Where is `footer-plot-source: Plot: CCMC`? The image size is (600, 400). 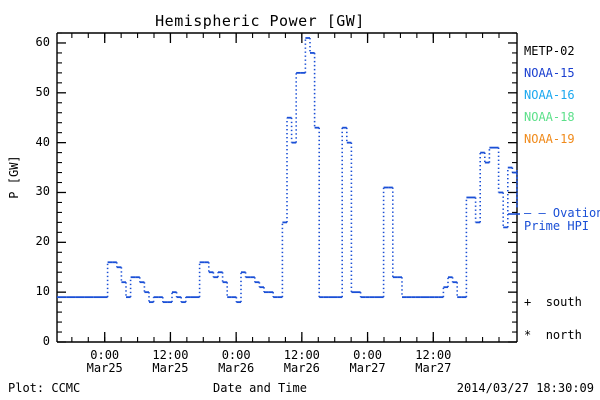 footer-plot-source: Plot: CCMC is located at coordinates (44, 388).